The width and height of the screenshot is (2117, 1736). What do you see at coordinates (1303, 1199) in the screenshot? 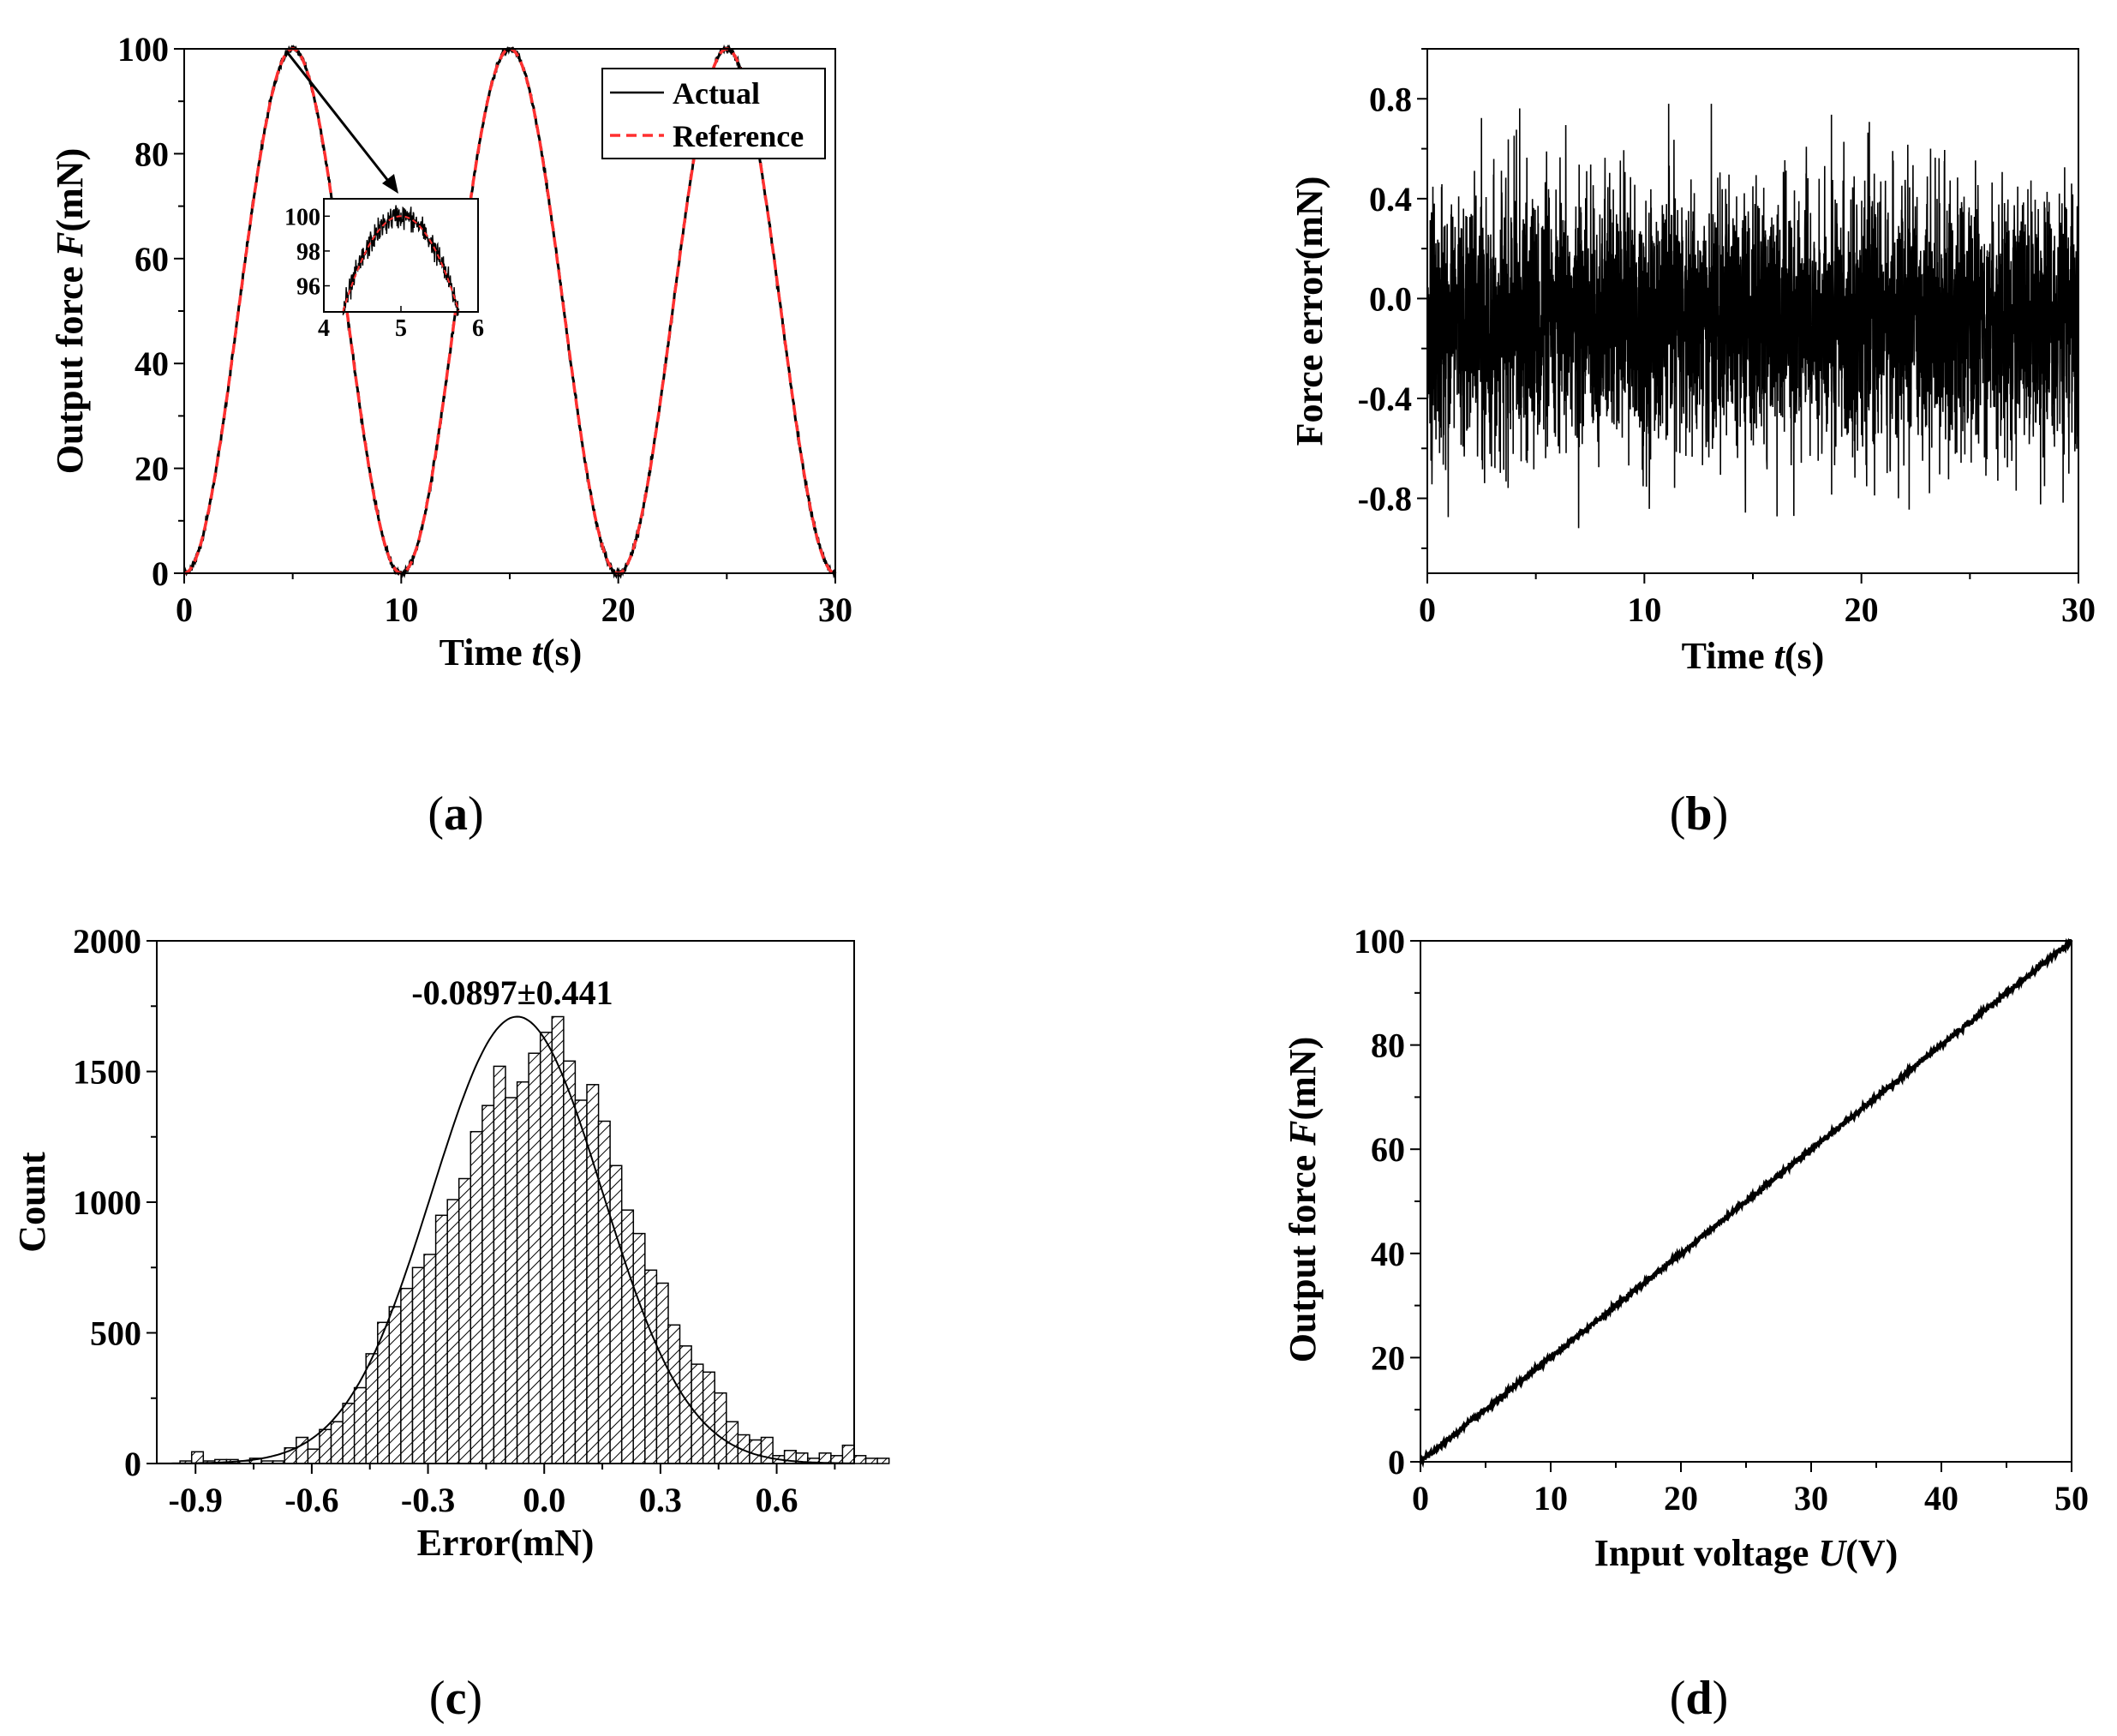
I see `d-ylabel: Output force F(mN)` at bounding box center [1303, 1199].